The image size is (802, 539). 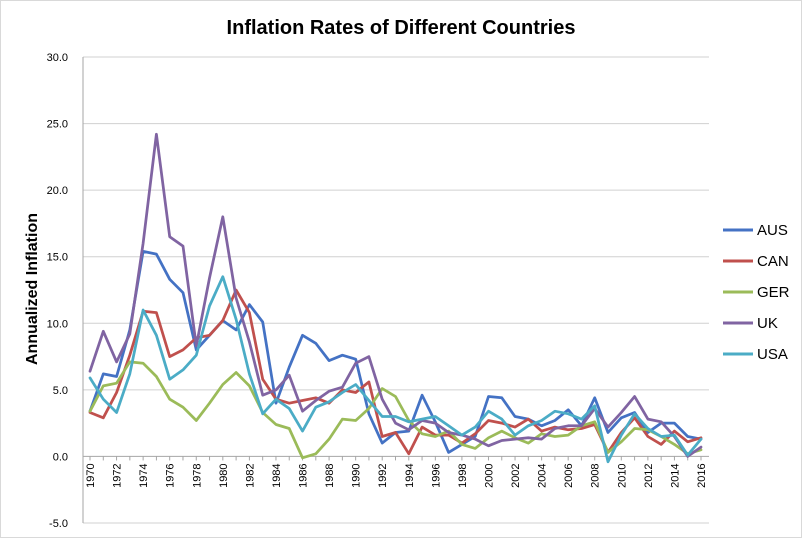 I want to click on x-tick-label: 1996, so click(x=436, y=475).